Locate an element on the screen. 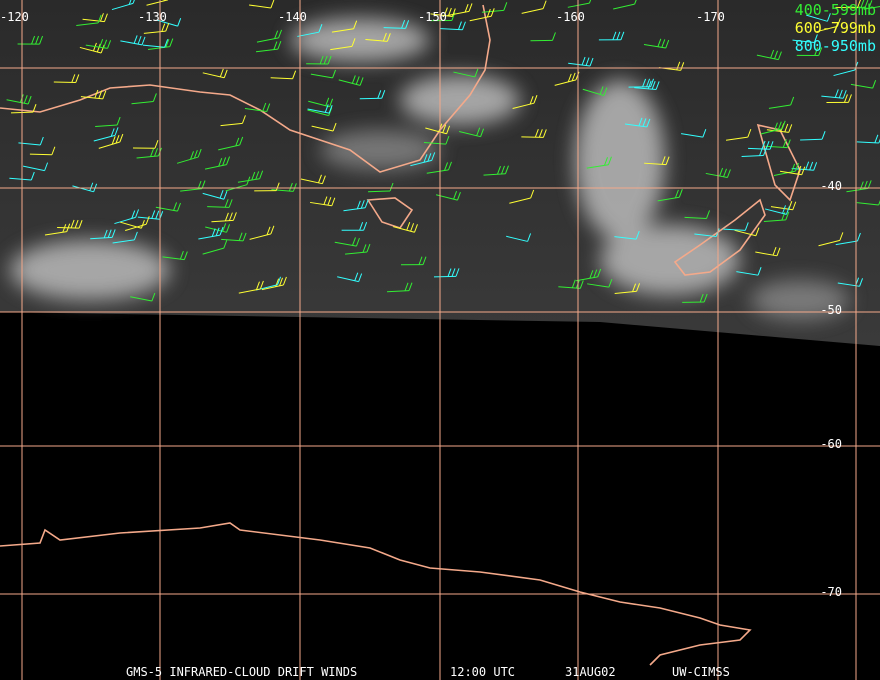 This screenshot has height=680, width=880. footer-text: UW-CIMSS is located at coordinates (701, 672).